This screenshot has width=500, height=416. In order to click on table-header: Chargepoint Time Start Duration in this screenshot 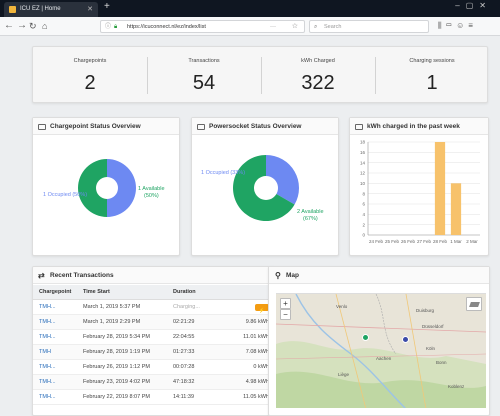, I will do `click(154, 292)`.